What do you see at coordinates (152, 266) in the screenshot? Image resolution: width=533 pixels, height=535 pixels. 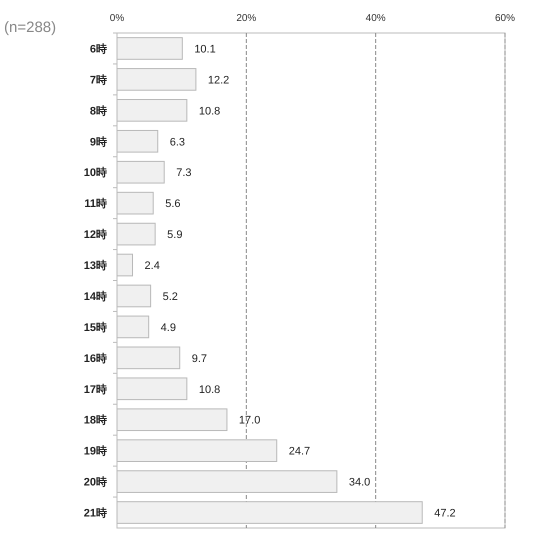 I see `data-label: 2.4` at bounding box center [152, 266].